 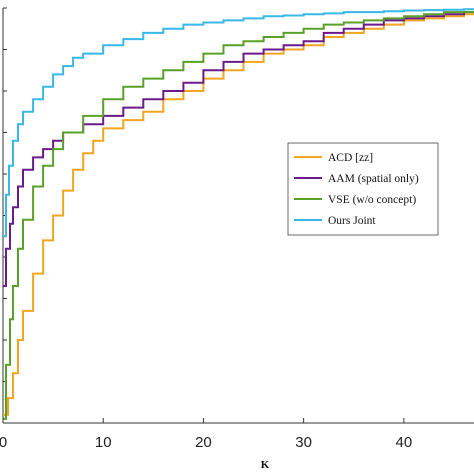 I want to click on x-tick-label: 10, so click(x=103, y=442).